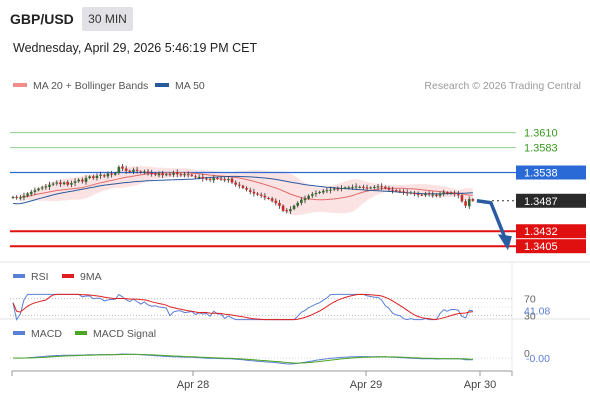 The height and width of the screenshot is (400, 590). Describe the element at coordinates (193, 385) in the screenshot. I see `x-tick-label: Apr 28` at that location.